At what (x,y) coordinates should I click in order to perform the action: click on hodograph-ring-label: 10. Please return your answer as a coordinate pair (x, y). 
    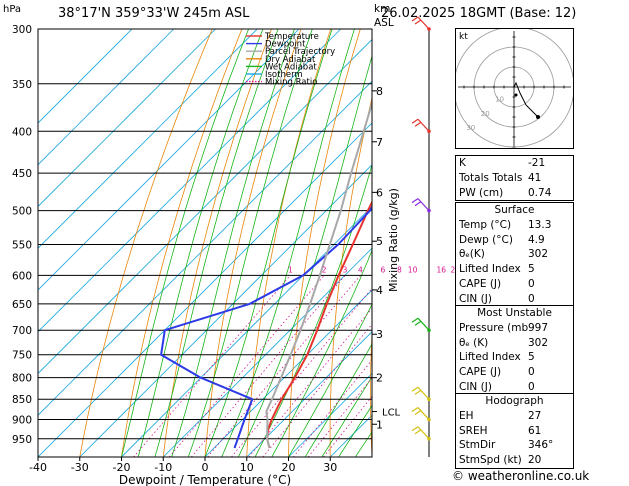
    Looking at the image, I should click on (499, 99).